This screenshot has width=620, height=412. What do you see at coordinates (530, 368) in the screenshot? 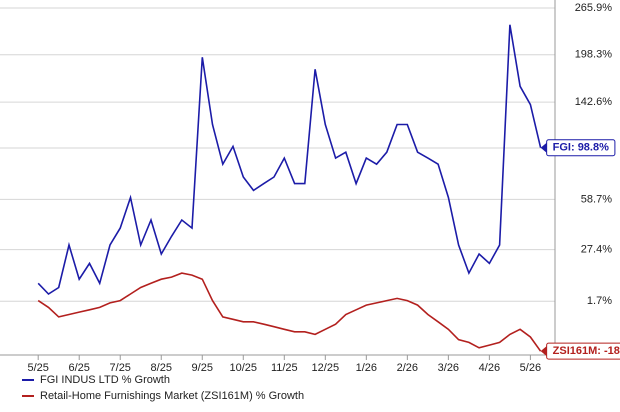
I see `x-tick-label: 5/26` at bounding box center [530, 368].